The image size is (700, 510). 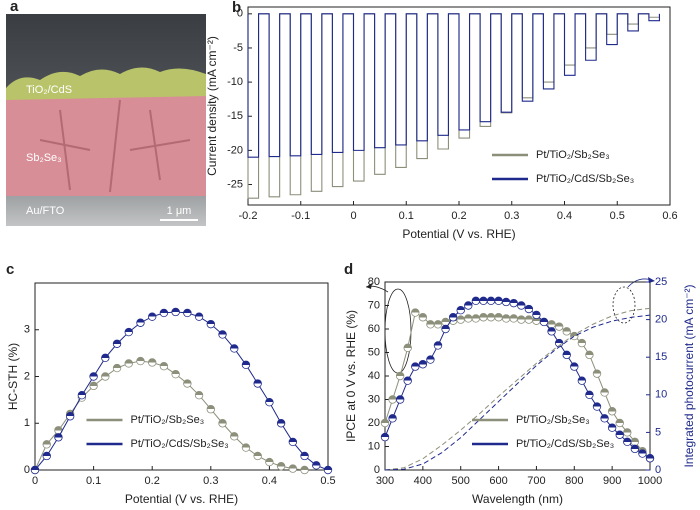 I want to click on x-tick-label: 0.4, so click(x=564, y=216).